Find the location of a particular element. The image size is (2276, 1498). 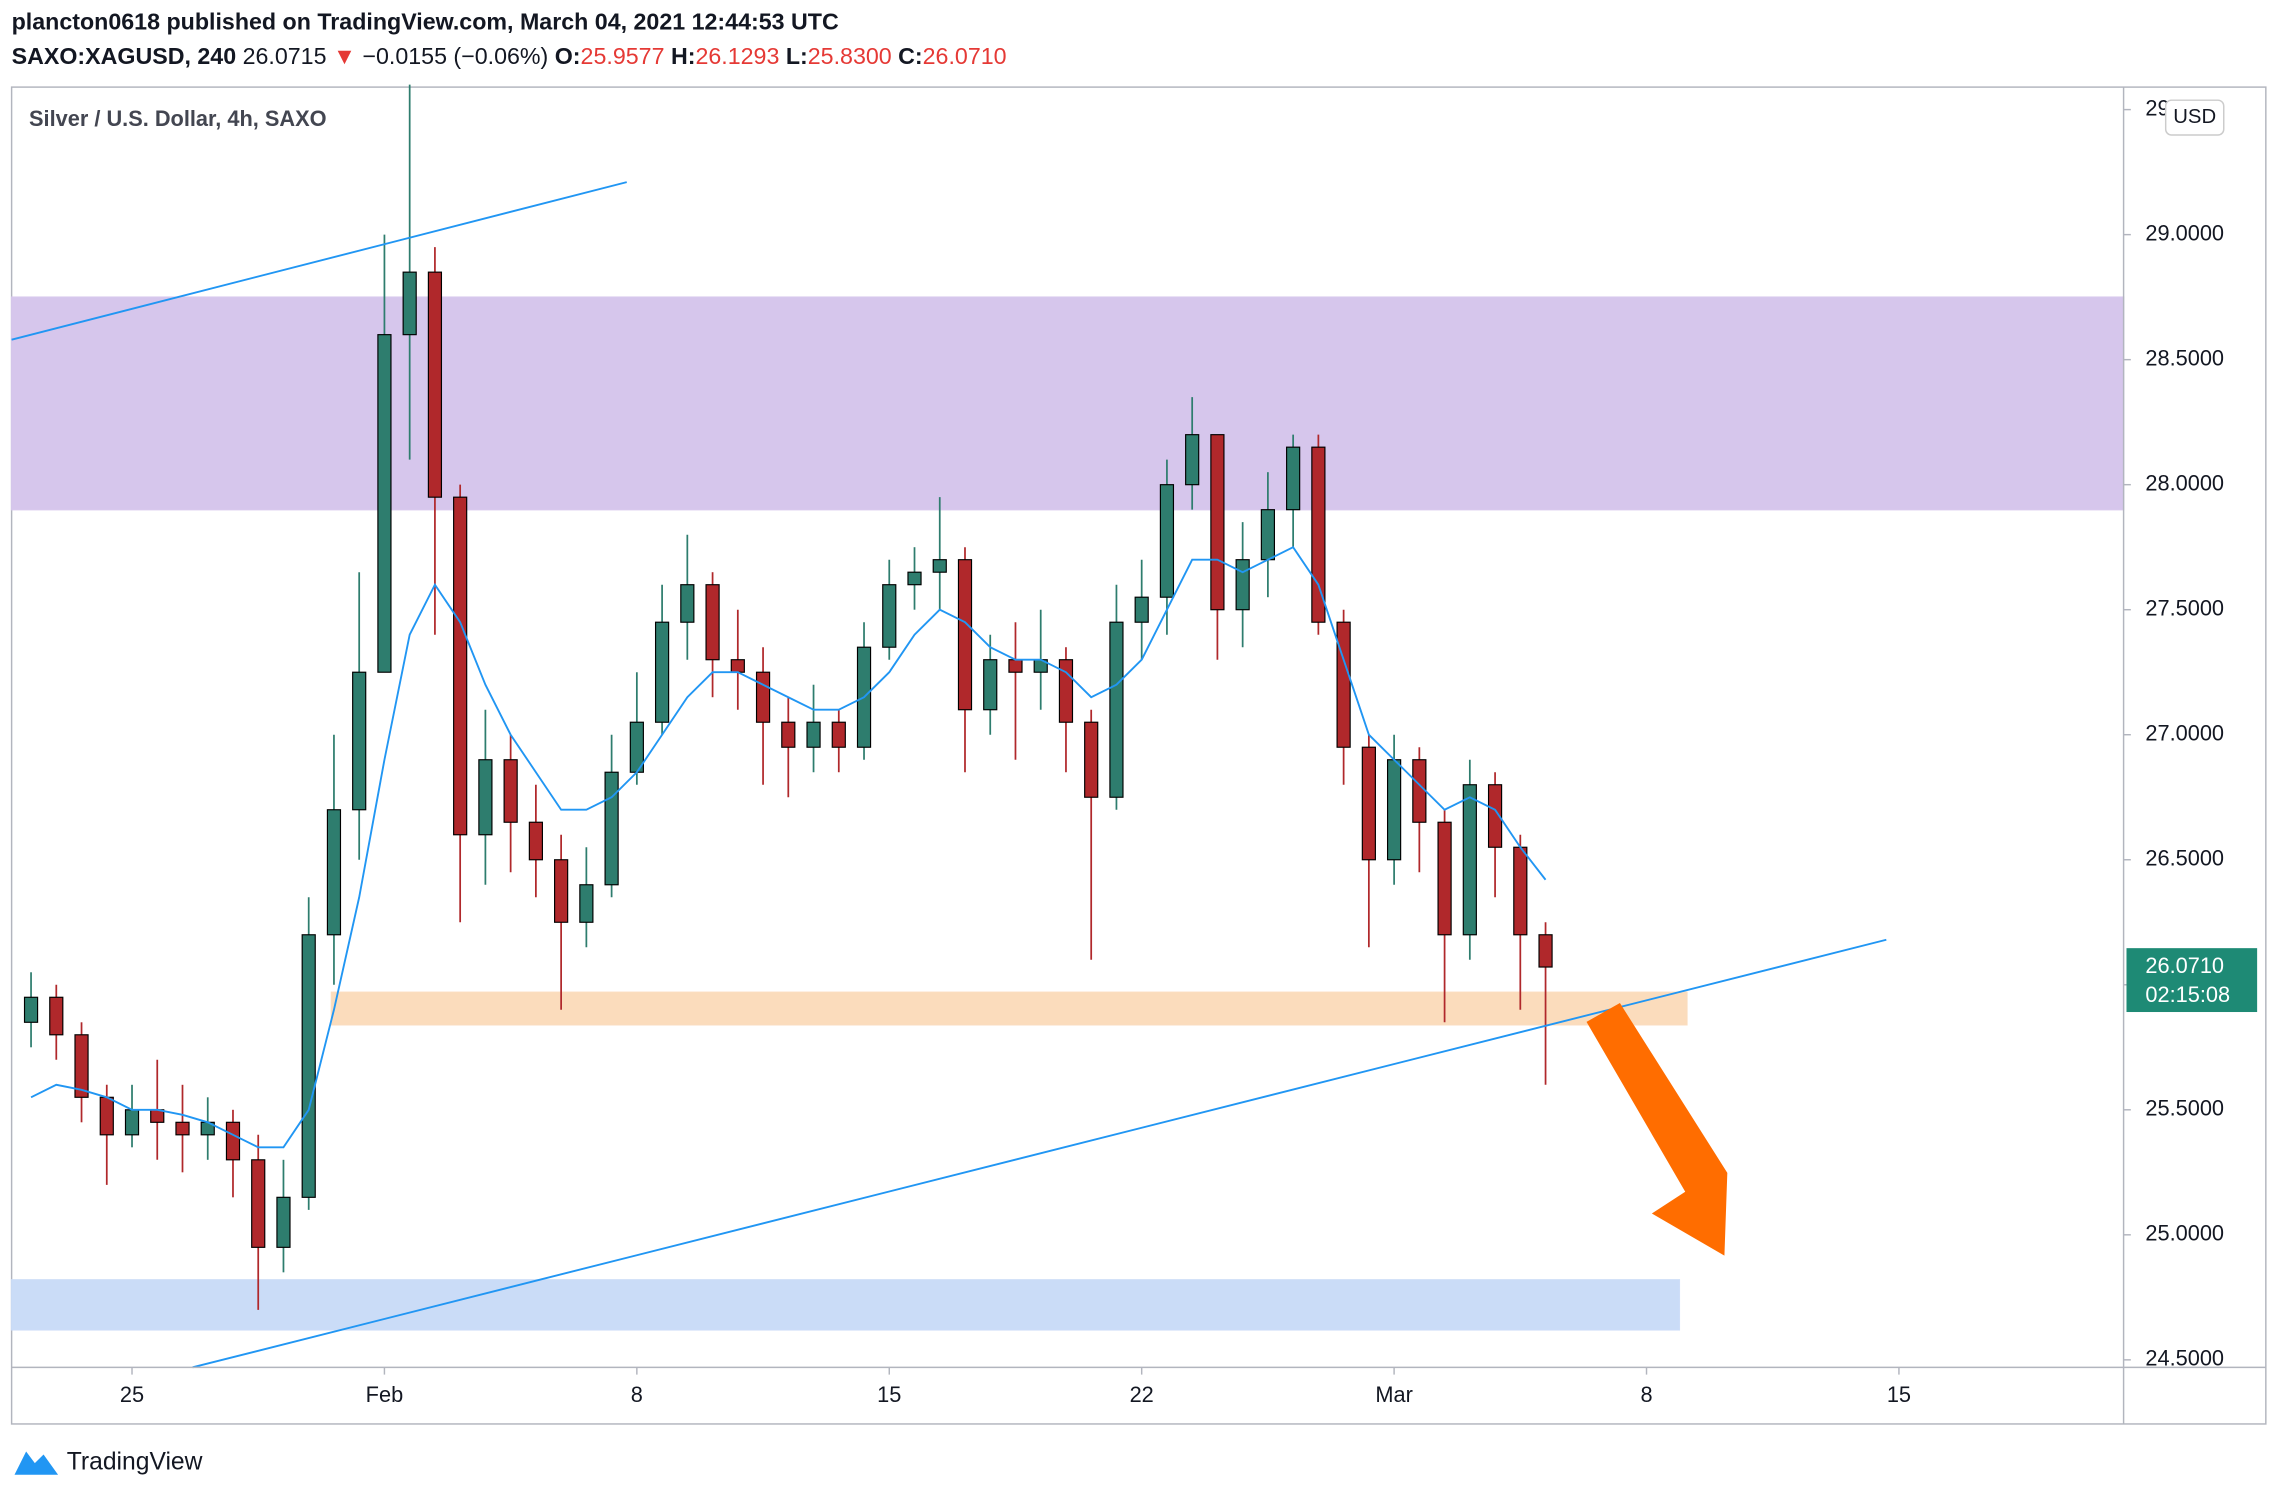

arrow is located at coordinates (1657, 1129).